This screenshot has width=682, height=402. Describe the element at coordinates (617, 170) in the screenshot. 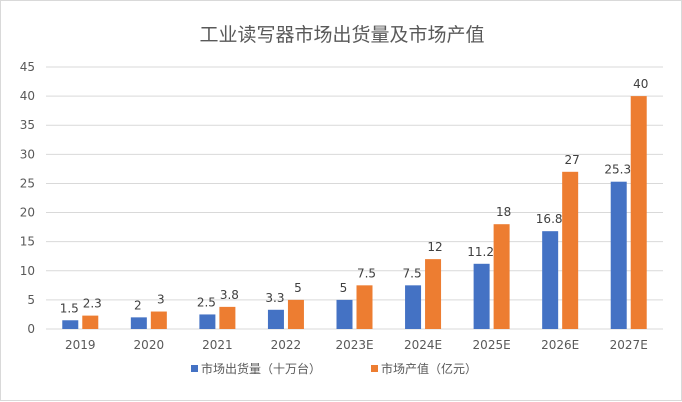

I see `data-label-shipments: 25.3` at that location.